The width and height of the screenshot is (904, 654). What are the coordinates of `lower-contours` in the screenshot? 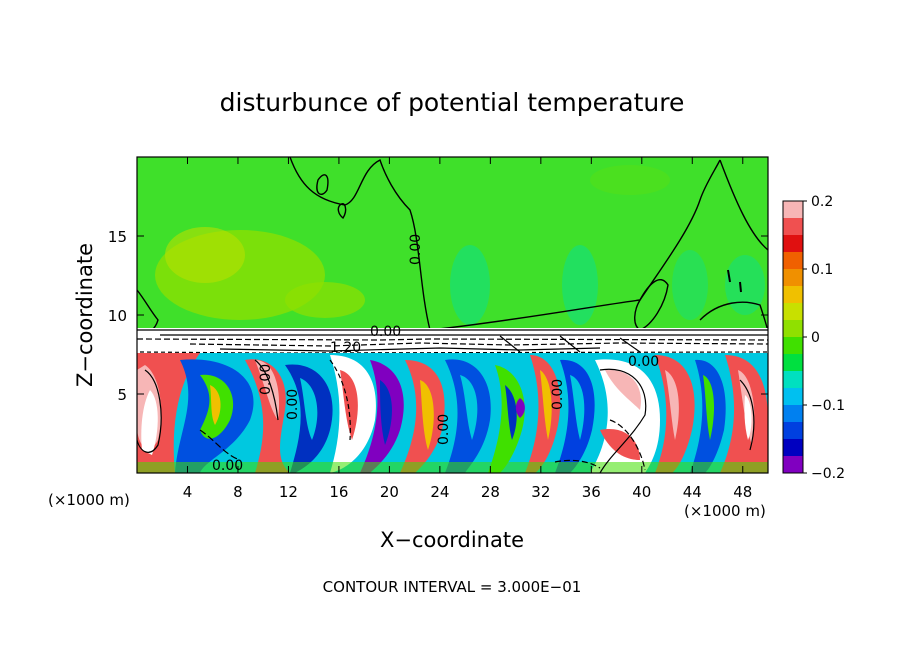 It's located at (446, 416).